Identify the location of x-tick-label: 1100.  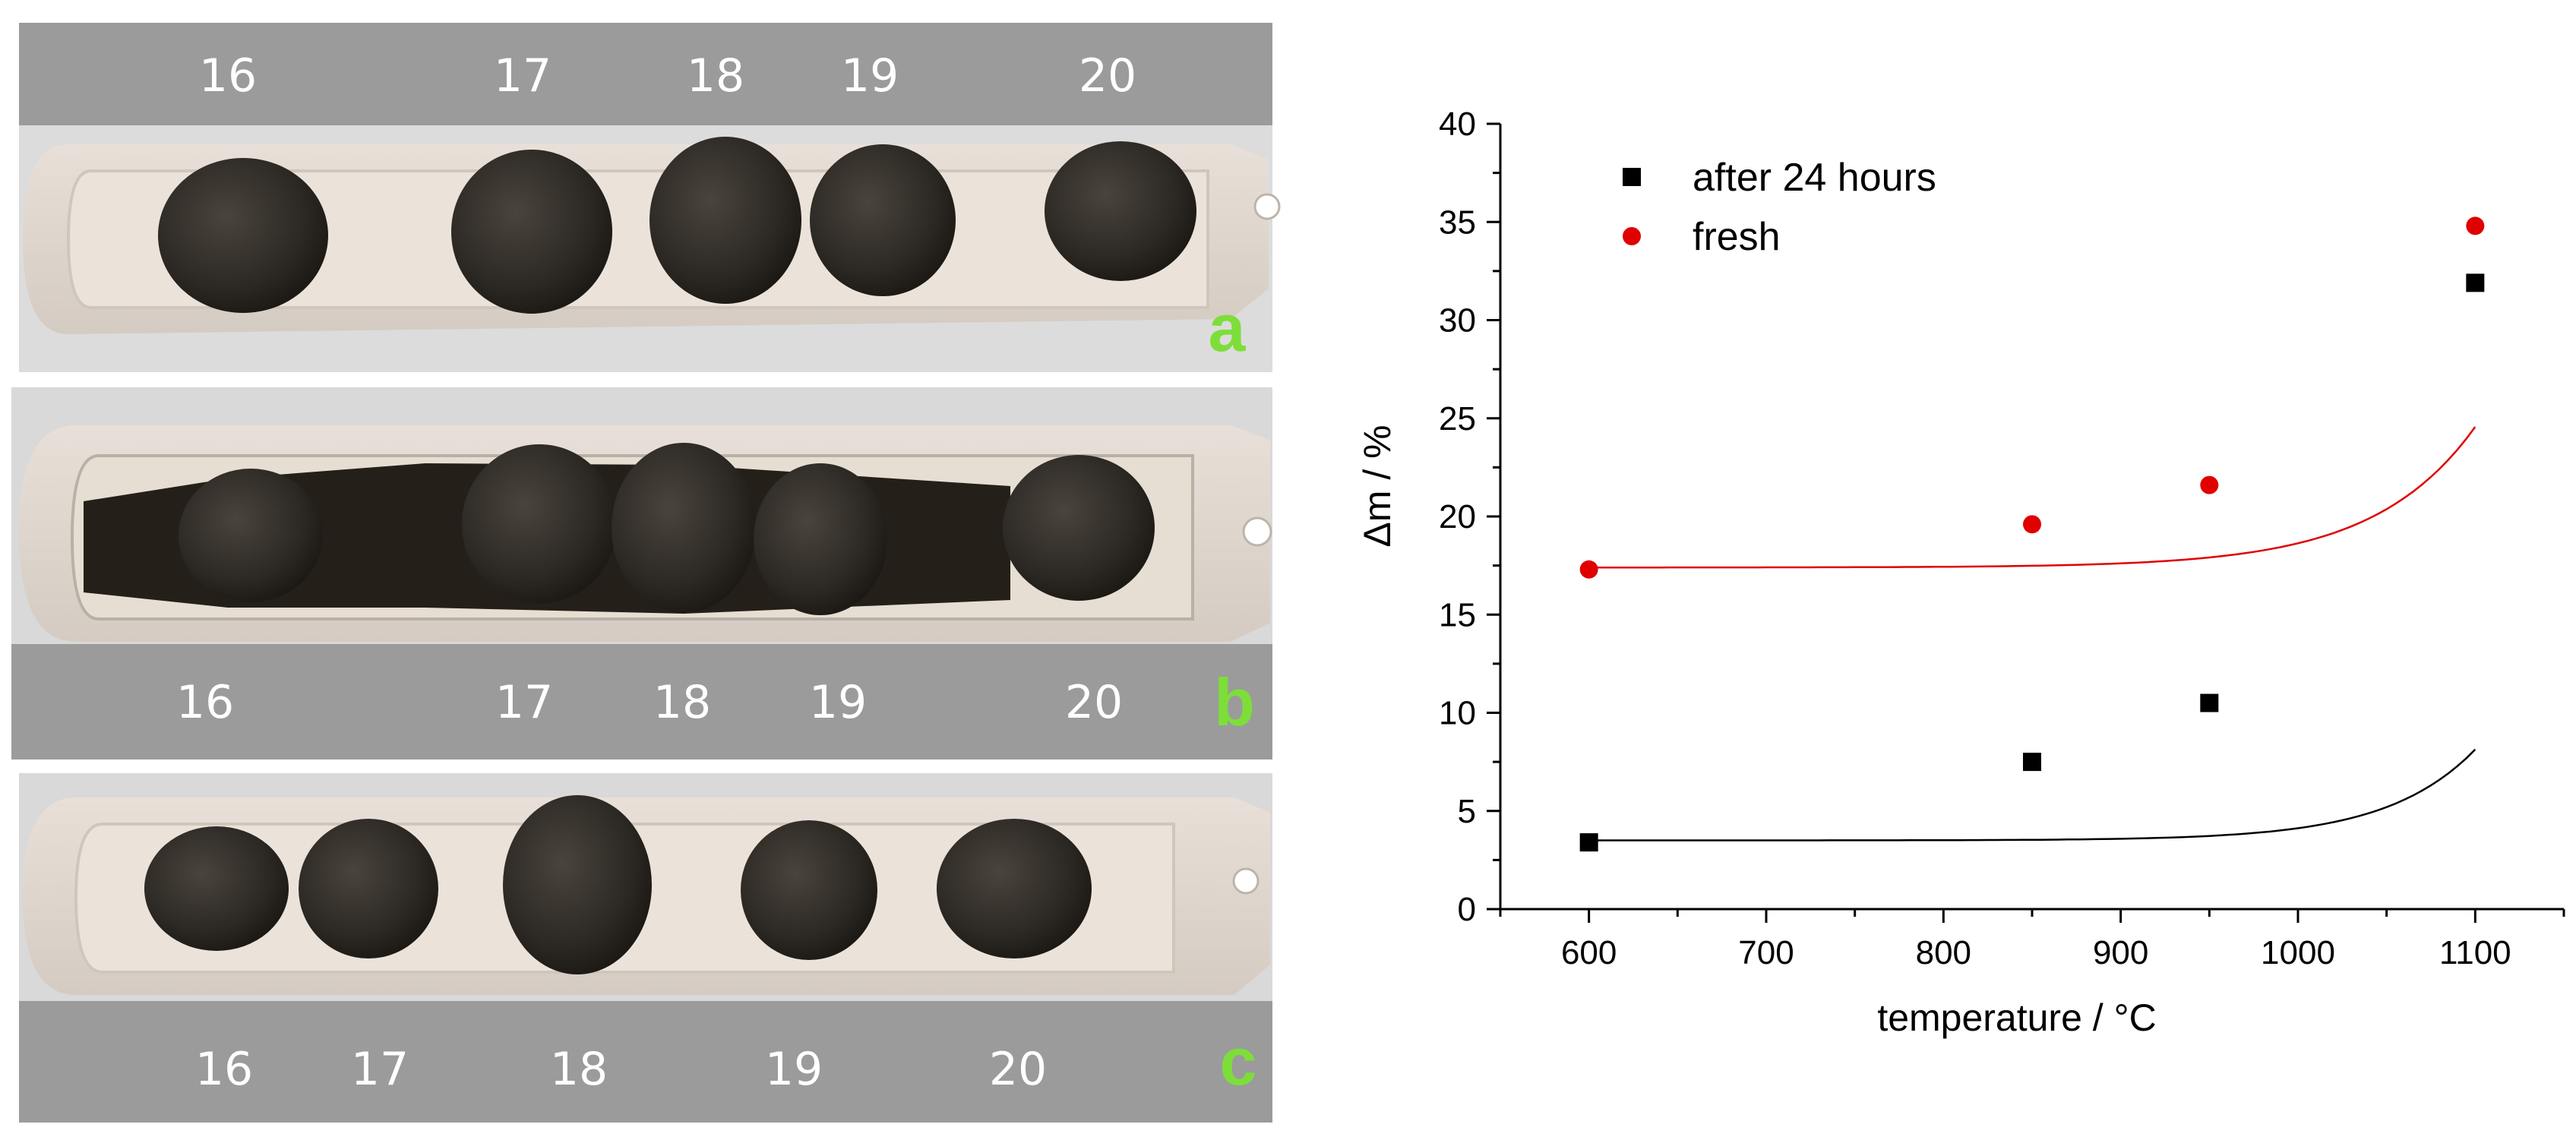
(2475, 953).